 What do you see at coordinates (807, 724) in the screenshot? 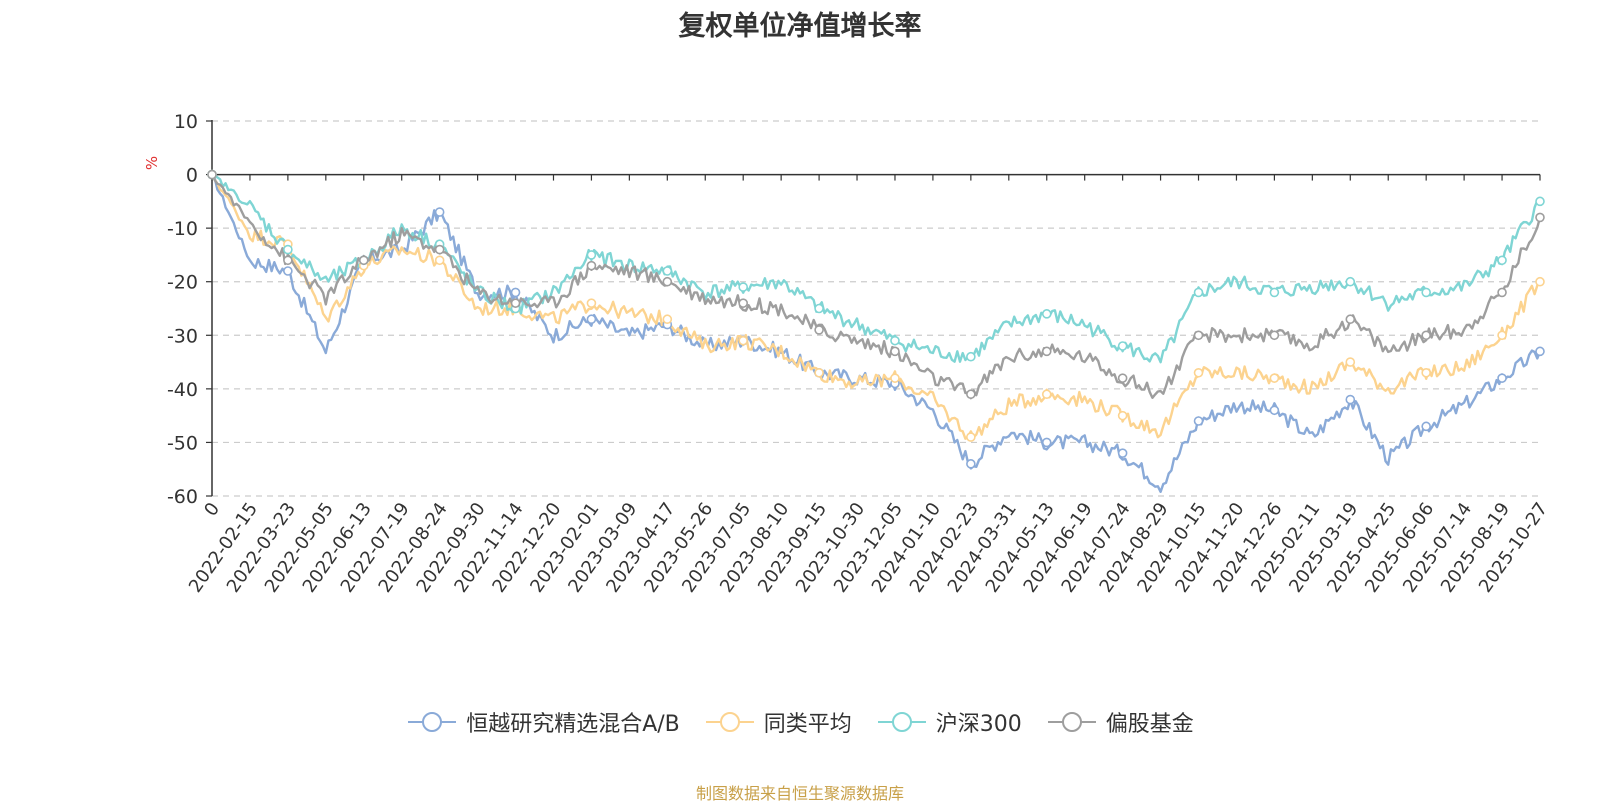
I see `legend-label: 同类平均` at bounding box center [807, 724].